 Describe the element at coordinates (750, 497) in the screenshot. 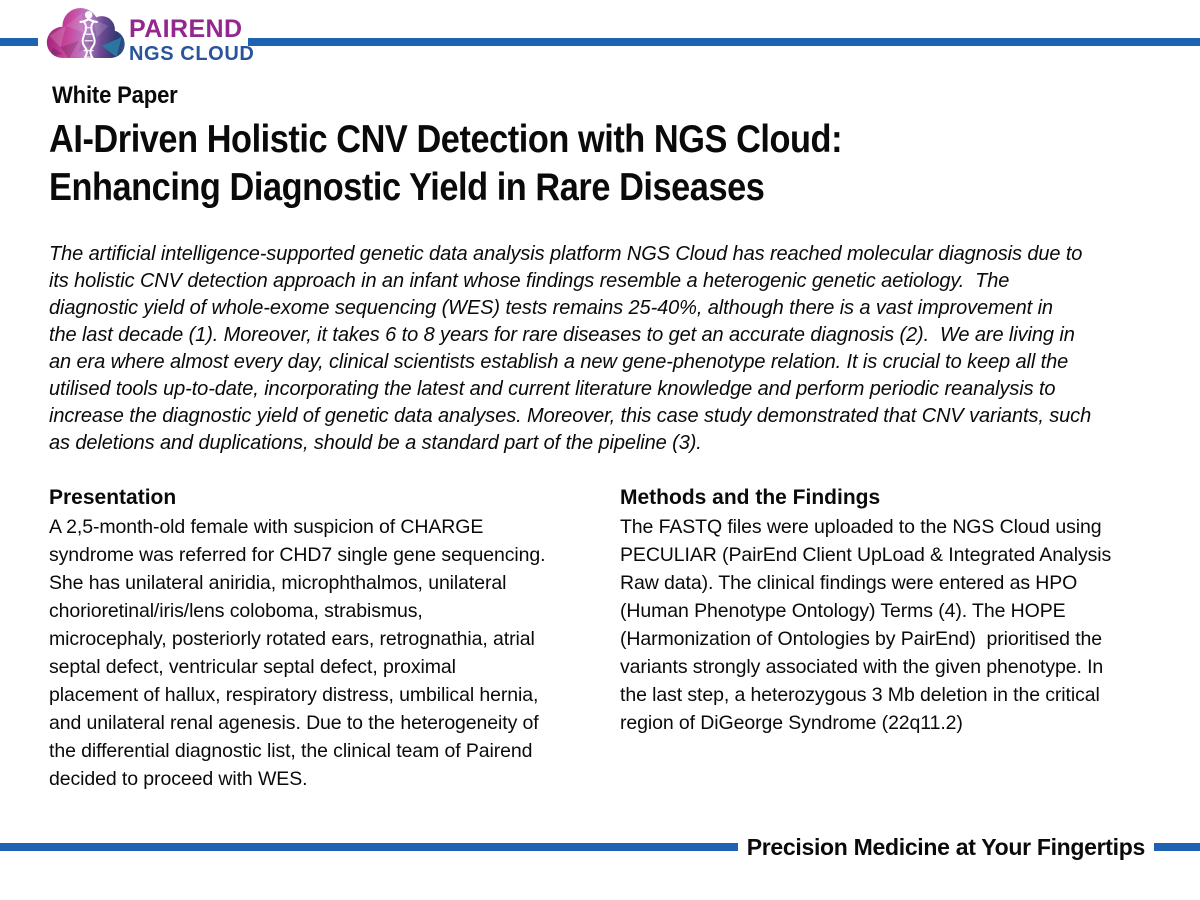

I see `methods-heading: Methods and the Findings` at that location.